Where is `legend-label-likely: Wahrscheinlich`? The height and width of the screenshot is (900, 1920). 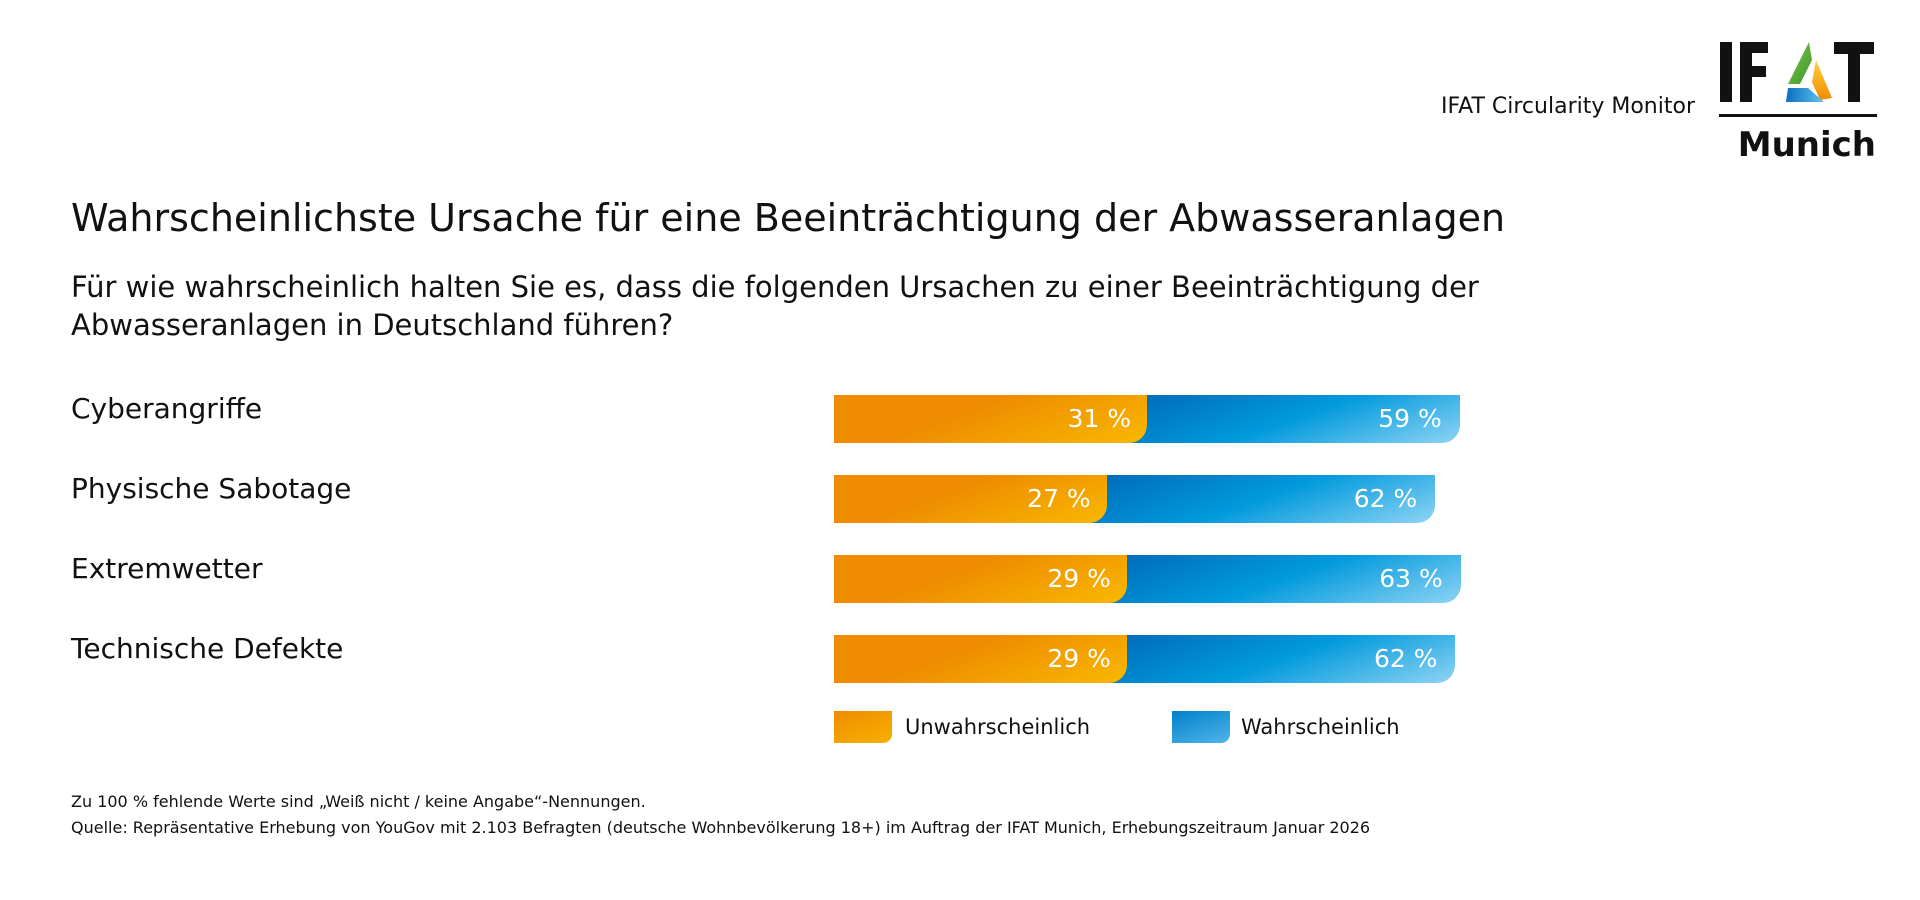
legend-label-likely: Wahrscheinlich is located at coordinates (1320, 727).